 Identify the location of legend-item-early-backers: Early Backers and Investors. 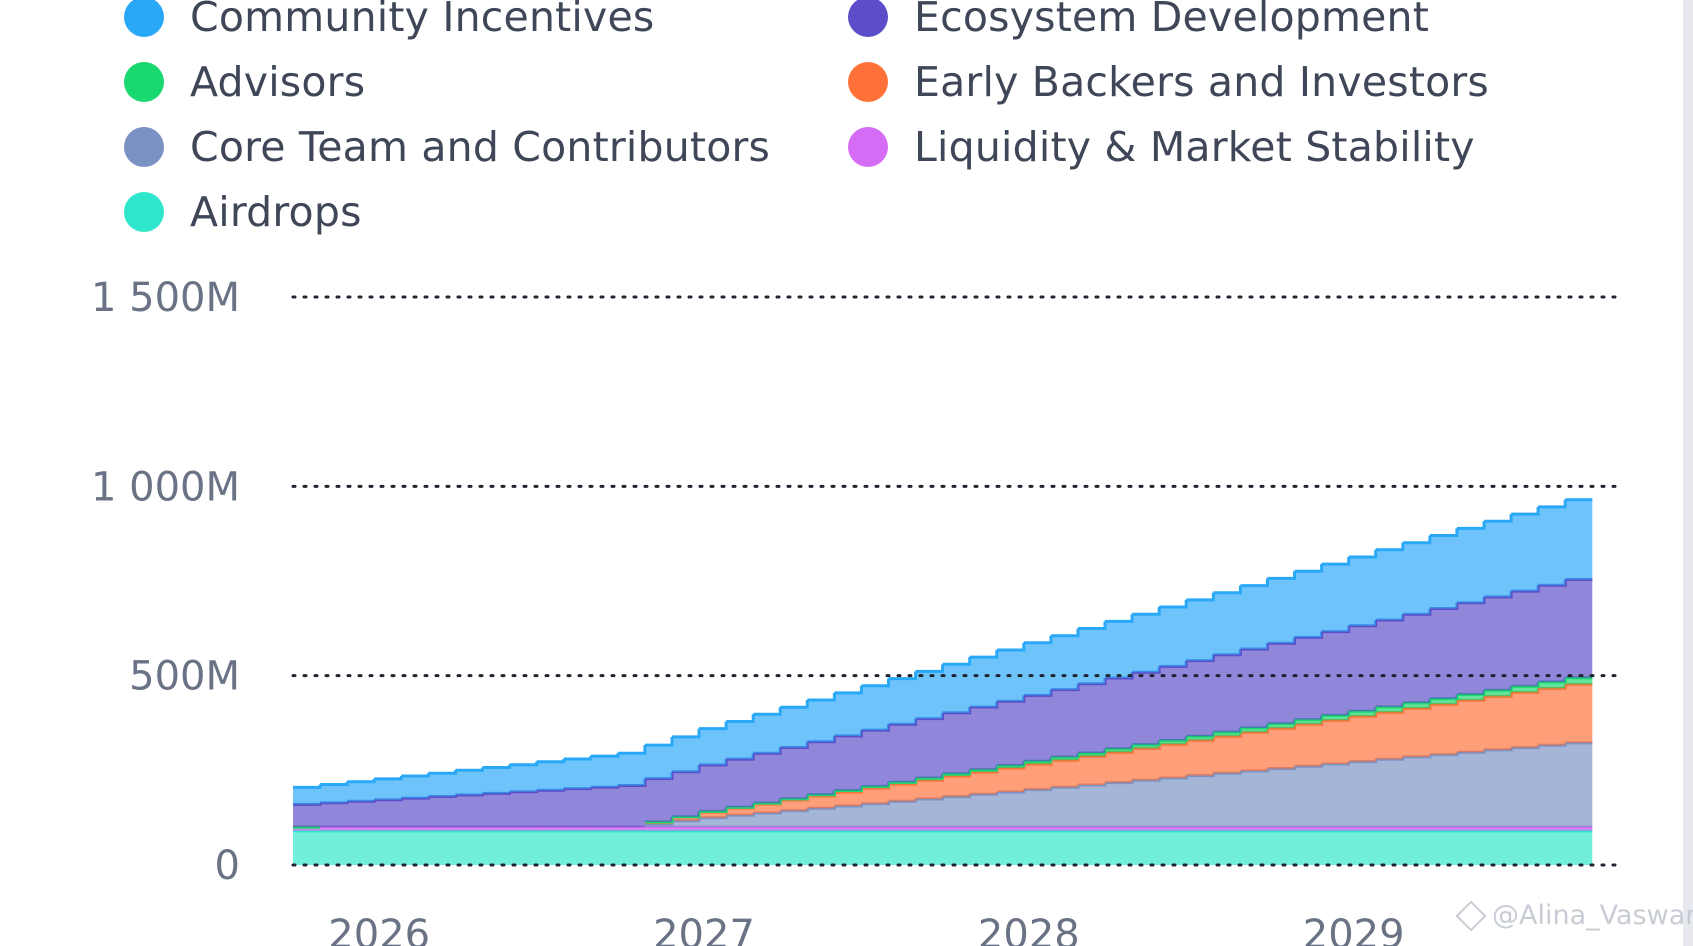
(1168, 82).